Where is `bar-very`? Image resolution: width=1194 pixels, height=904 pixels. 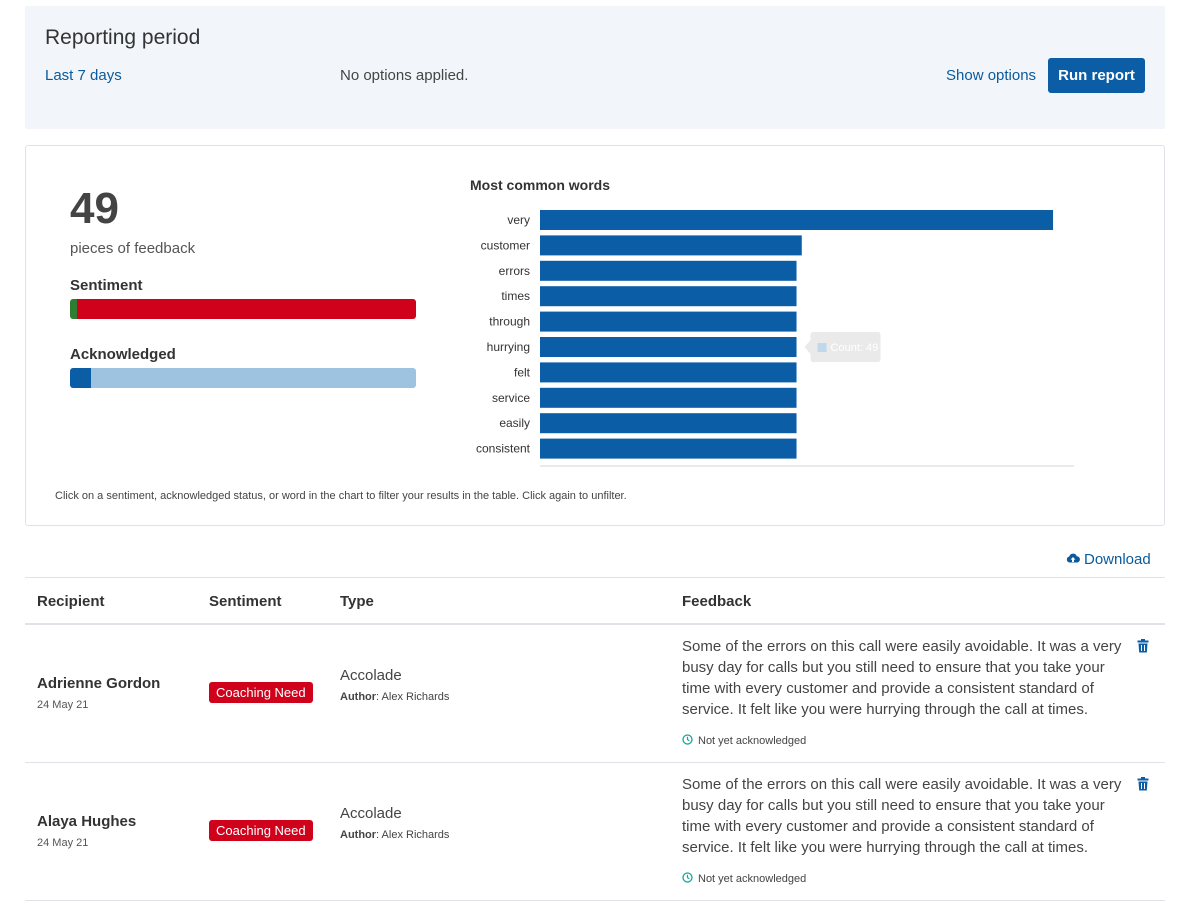
bar-very is located at coordinates (797, 220).